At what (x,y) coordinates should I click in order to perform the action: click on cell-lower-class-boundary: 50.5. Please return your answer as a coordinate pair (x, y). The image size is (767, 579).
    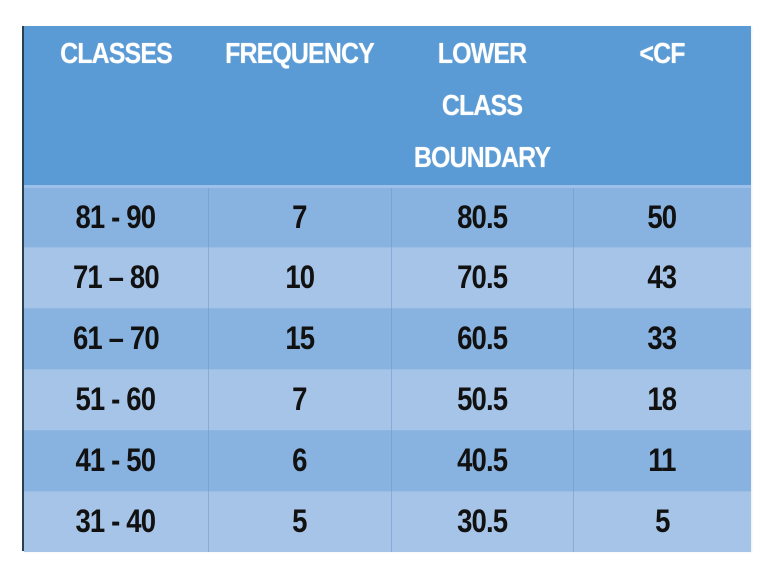
    Looking at the image, I should click on (481, 399).